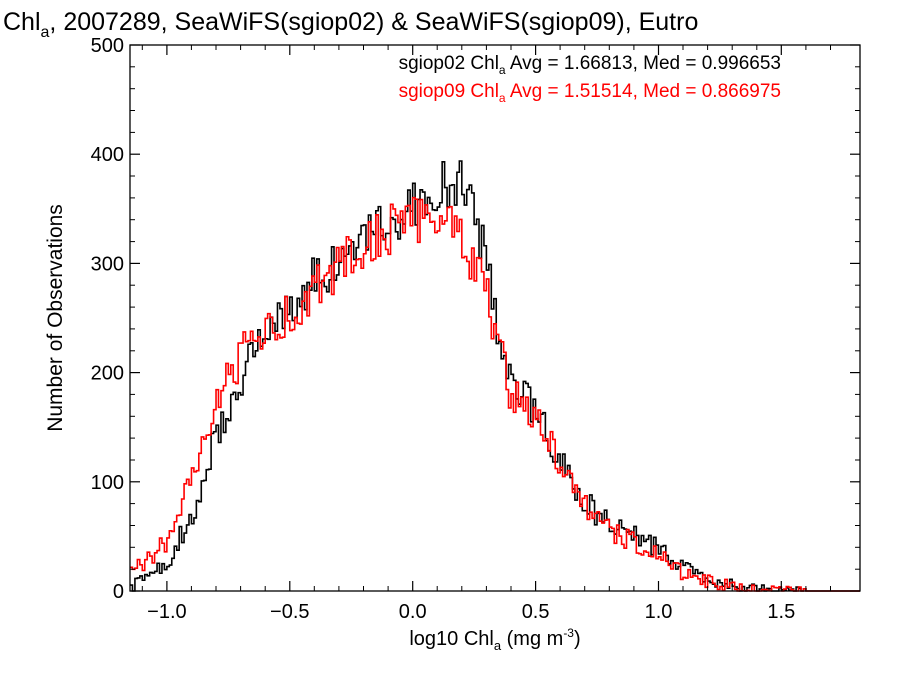 The width and height of the screenshot is (900, 675). What do you see at coordinates (502, 70) in the screenshot?
I see `legend-sgiop02-subscript: a` at bounding box center [502, 70].